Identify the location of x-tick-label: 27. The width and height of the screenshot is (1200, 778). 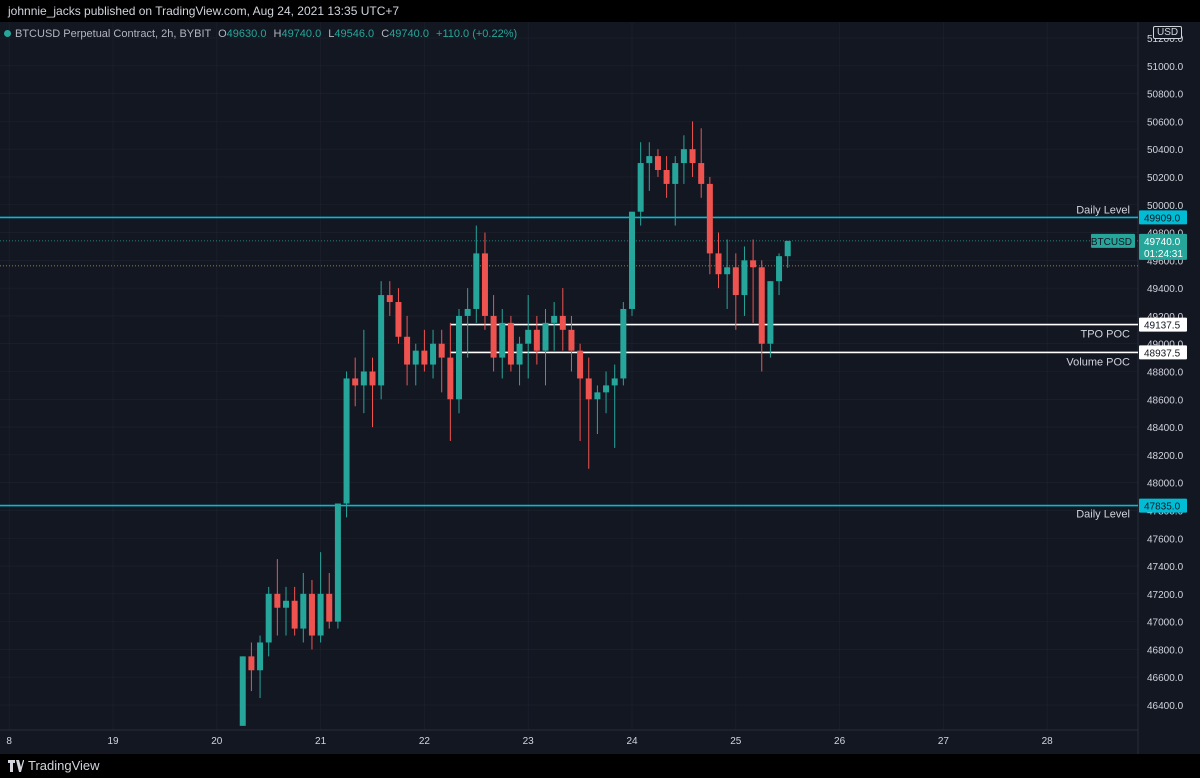
(944, 741).